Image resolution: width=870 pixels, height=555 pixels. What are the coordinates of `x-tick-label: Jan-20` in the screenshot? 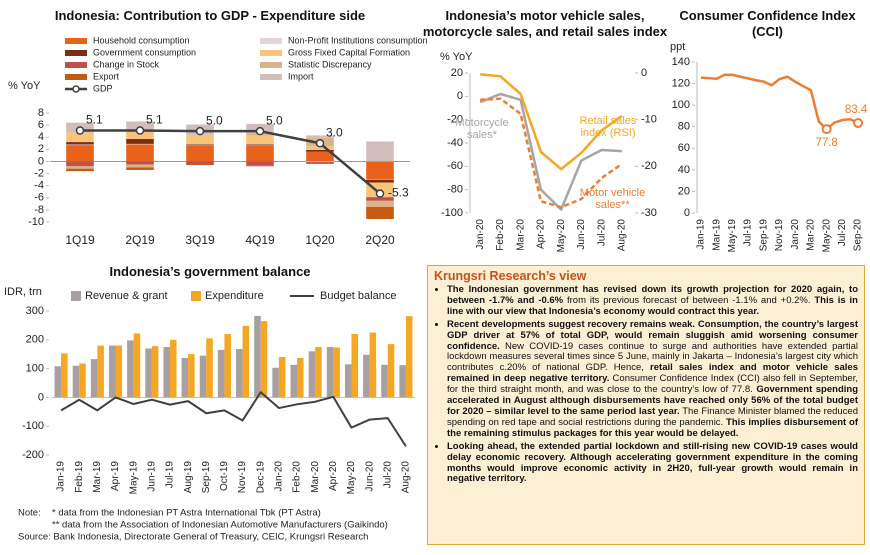 It's located at (480, 234).